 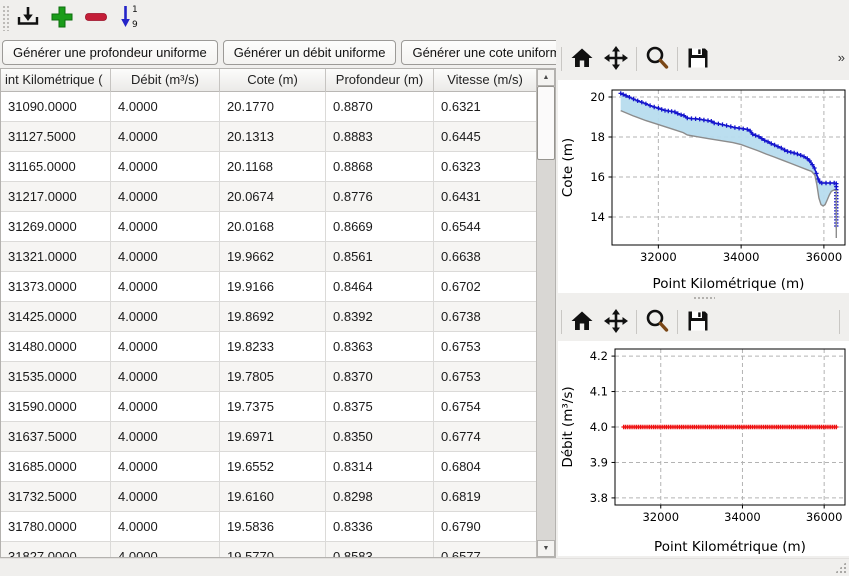 I want to click on table-cell: 0.8669, so click(x=380, y=227).